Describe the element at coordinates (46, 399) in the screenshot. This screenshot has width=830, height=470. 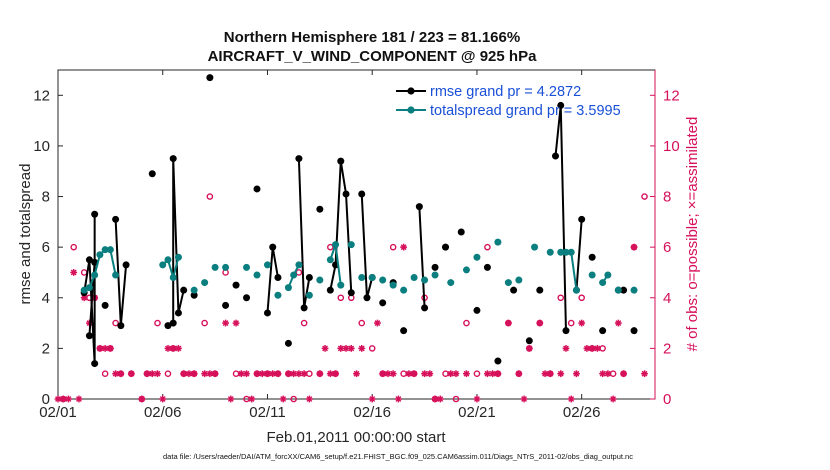
I see `left-tick-label: 0` at that location.